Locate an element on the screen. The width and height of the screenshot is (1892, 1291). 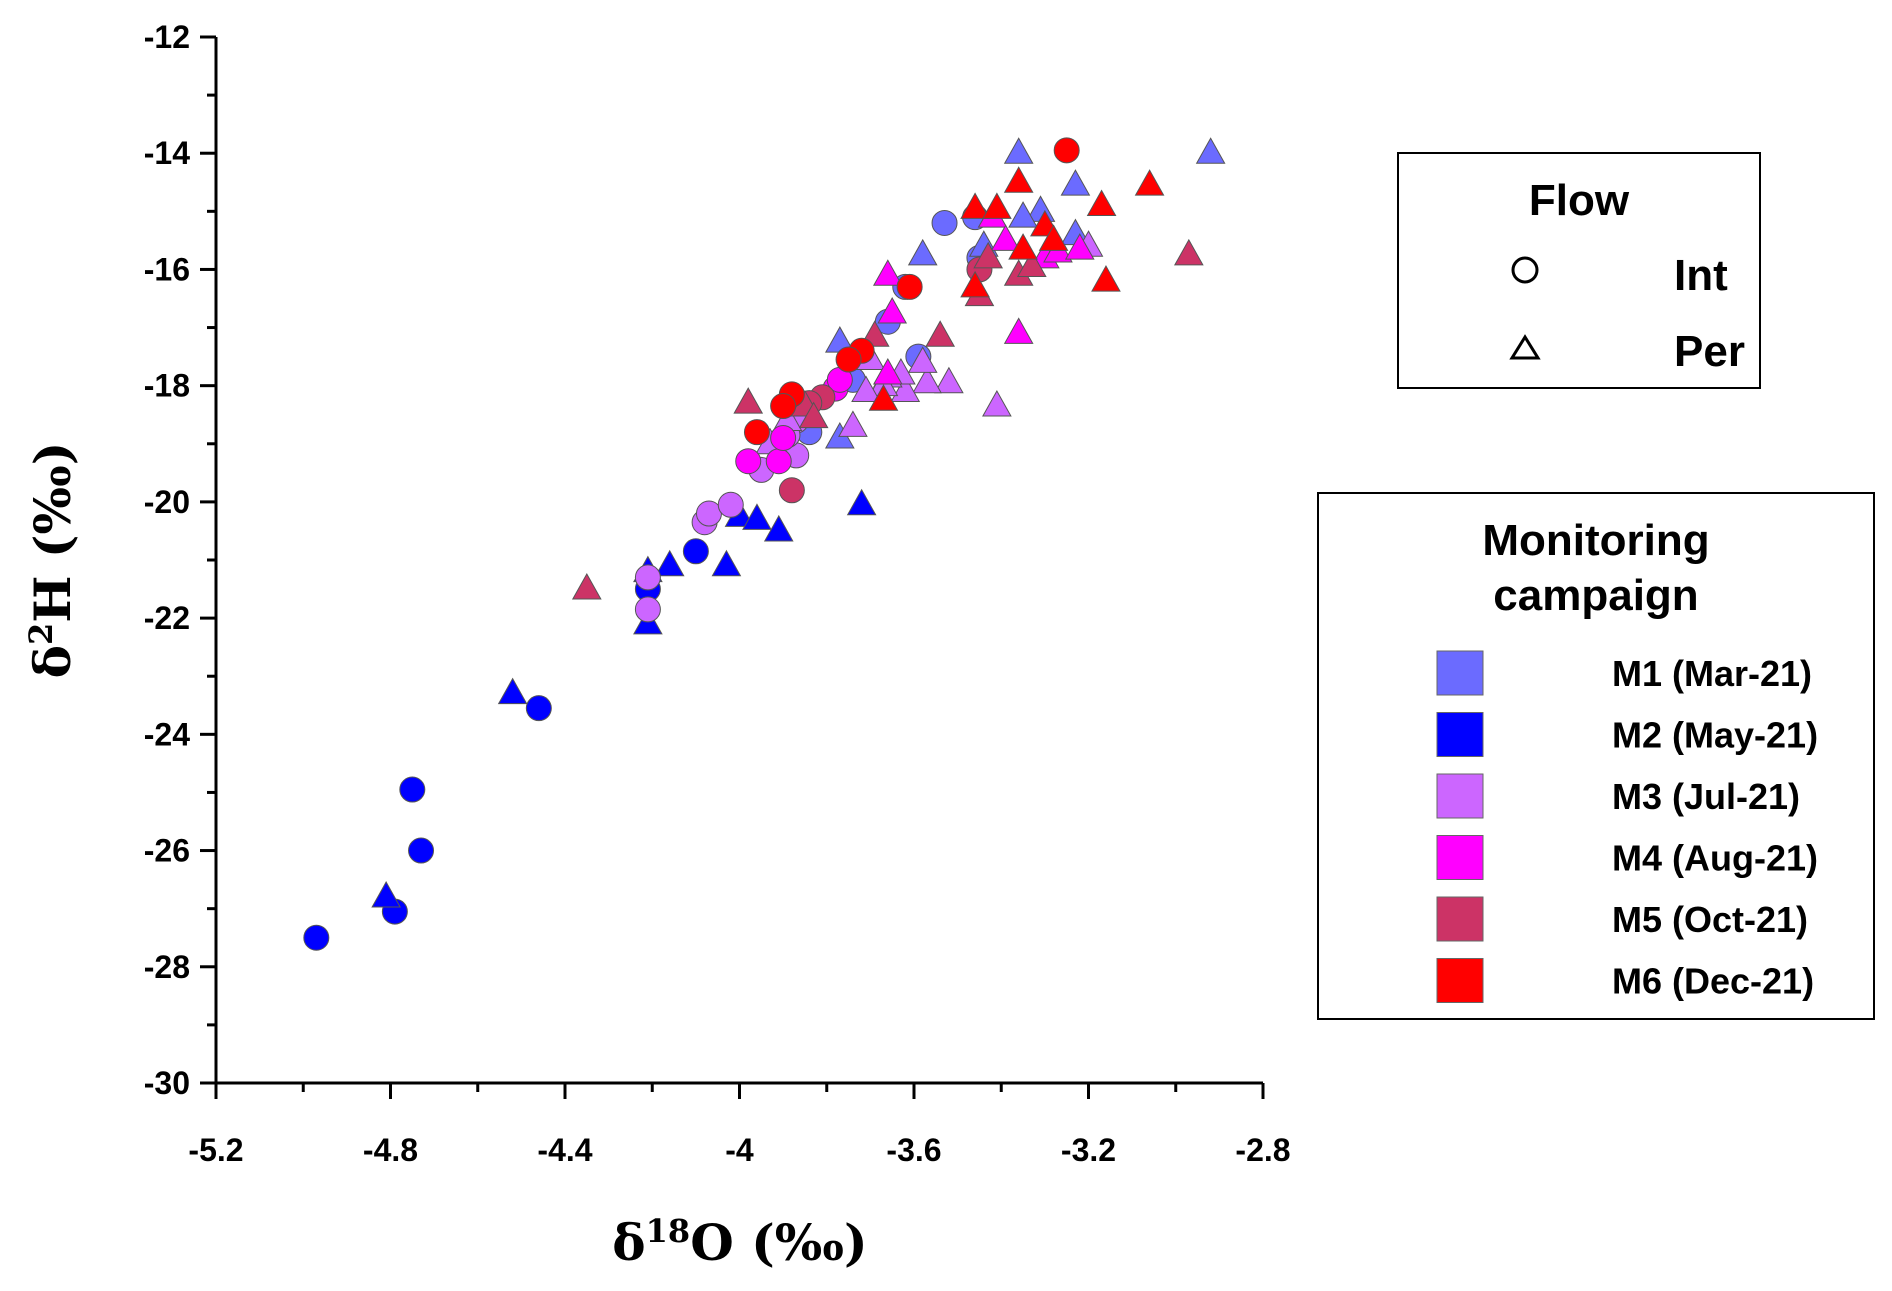
flow-legend-triangle-marker is located at coordinates (1525, 347).